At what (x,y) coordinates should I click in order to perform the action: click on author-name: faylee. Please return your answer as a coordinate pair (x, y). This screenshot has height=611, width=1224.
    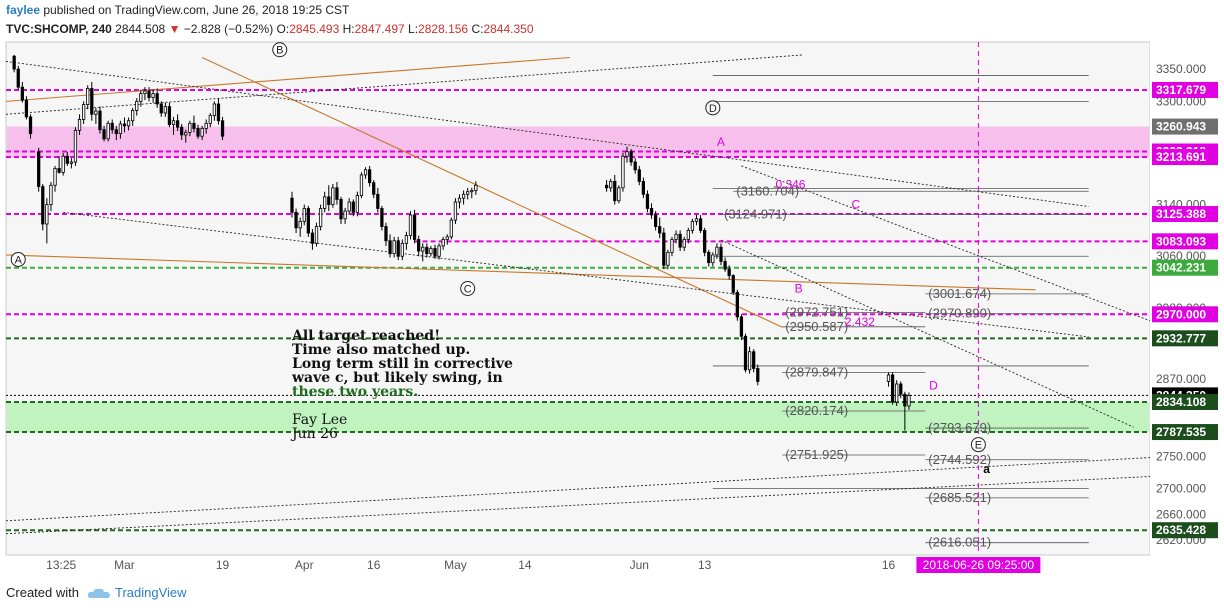
    Looking at the image, I should click on (23, 10).